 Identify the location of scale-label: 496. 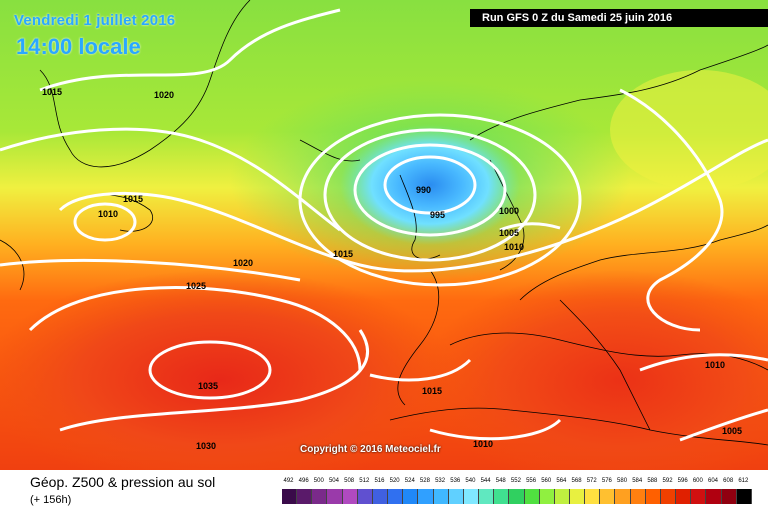
(303, 481).